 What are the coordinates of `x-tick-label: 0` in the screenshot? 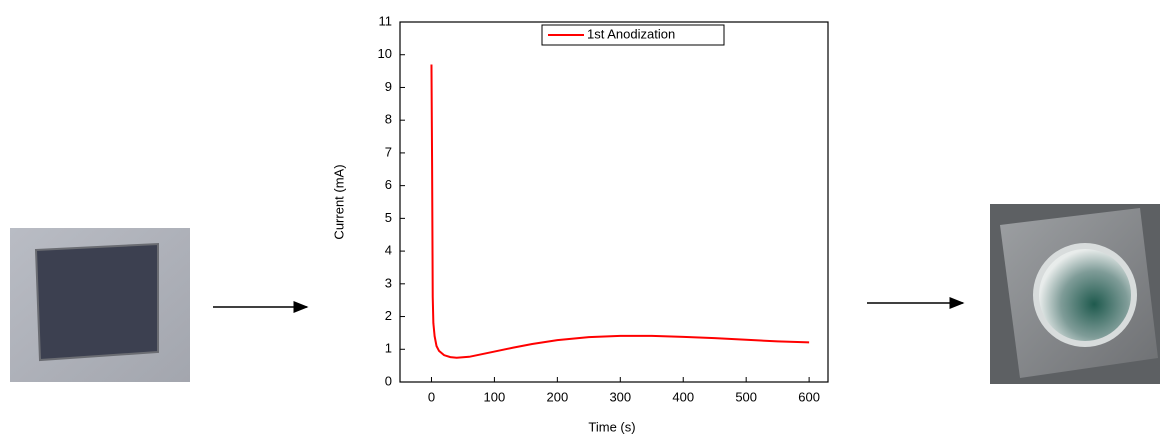 It's located at (431, 396).